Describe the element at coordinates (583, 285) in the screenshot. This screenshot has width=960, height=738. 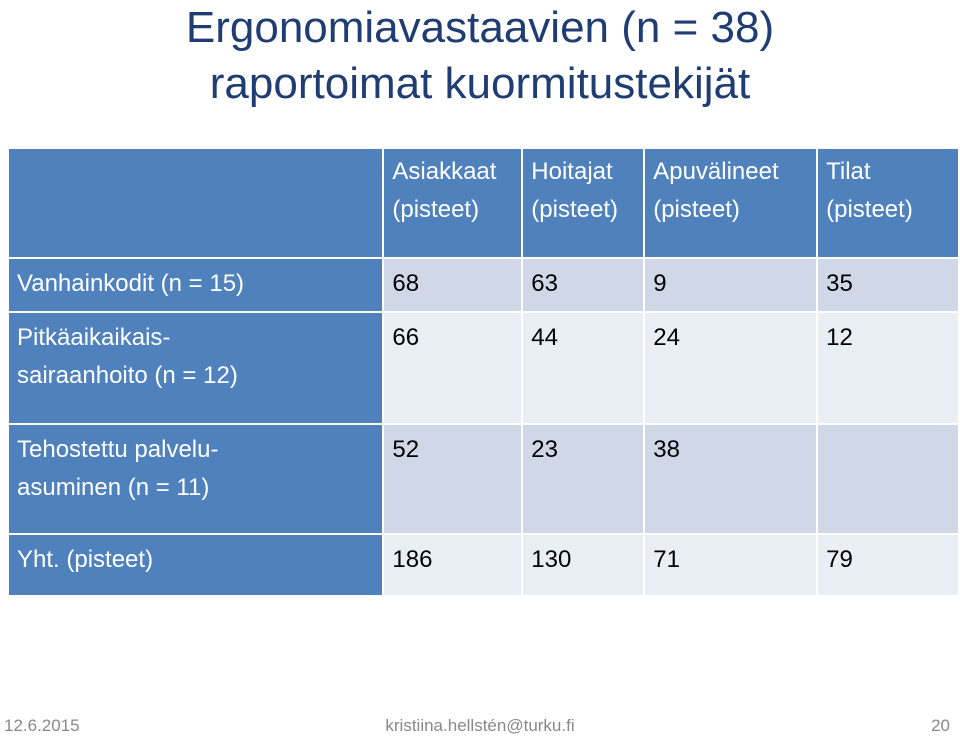
I see `table-cell: 63` at that location.